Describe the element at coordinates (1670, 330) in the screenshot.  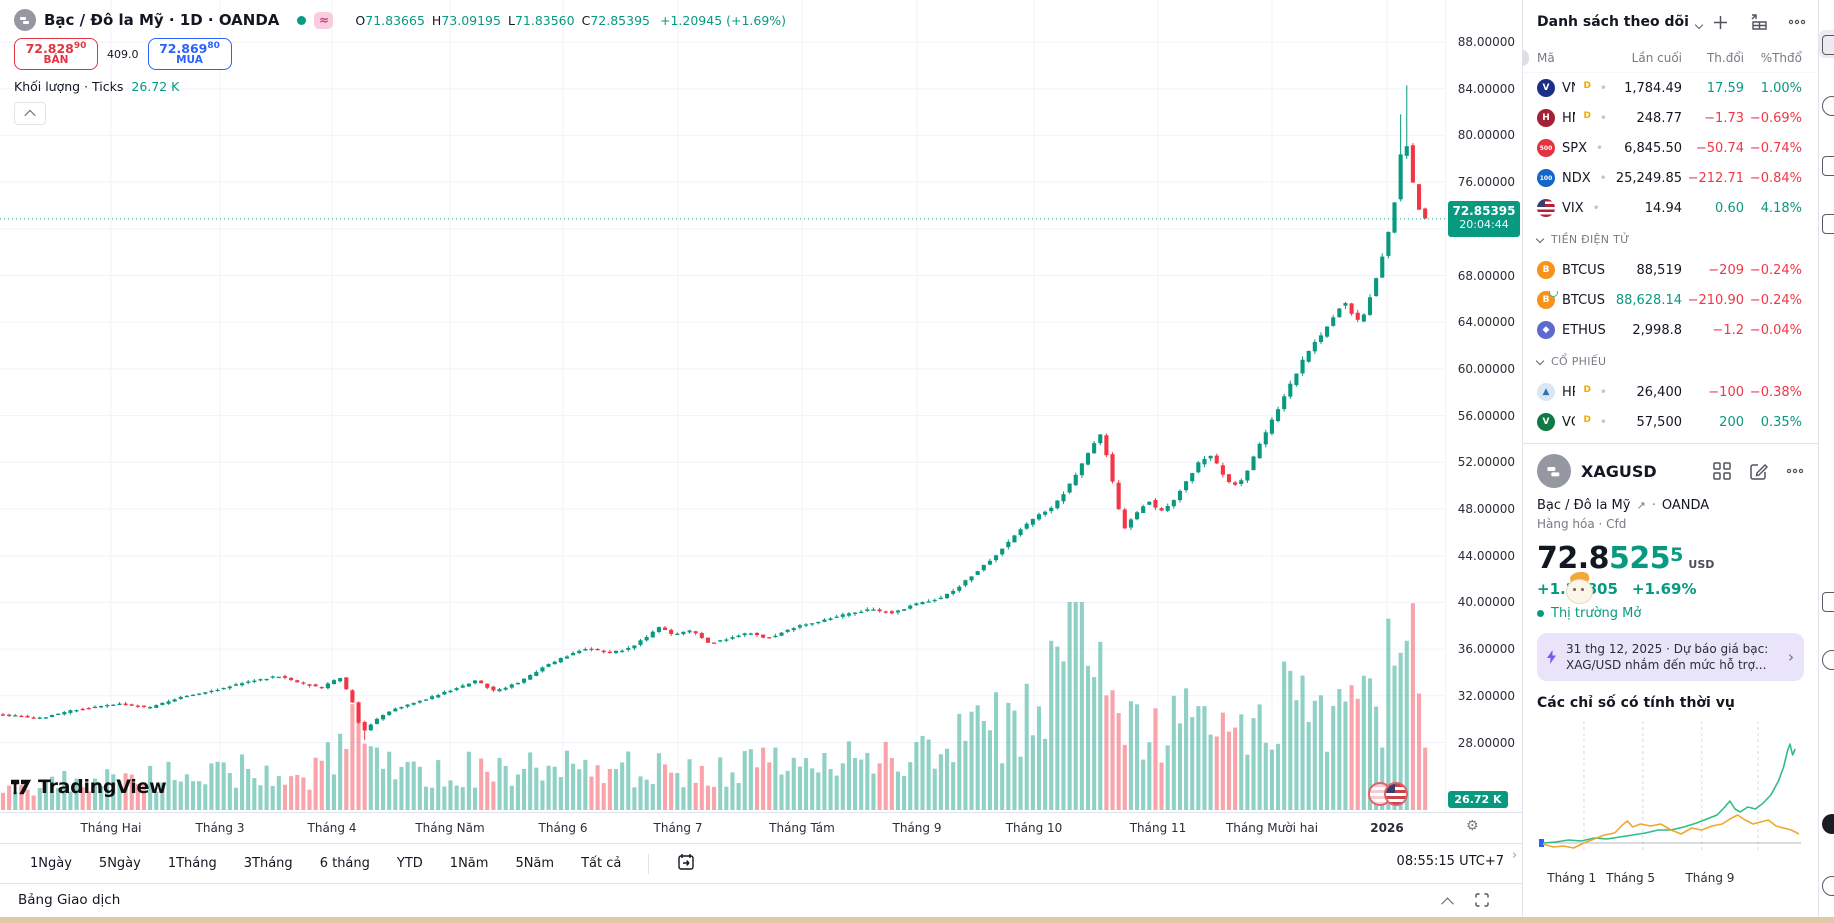
I see `watchlist-row-ETHUS: ◆ ETHUS 2,998.8 −1.2 −0.04%` at that location.